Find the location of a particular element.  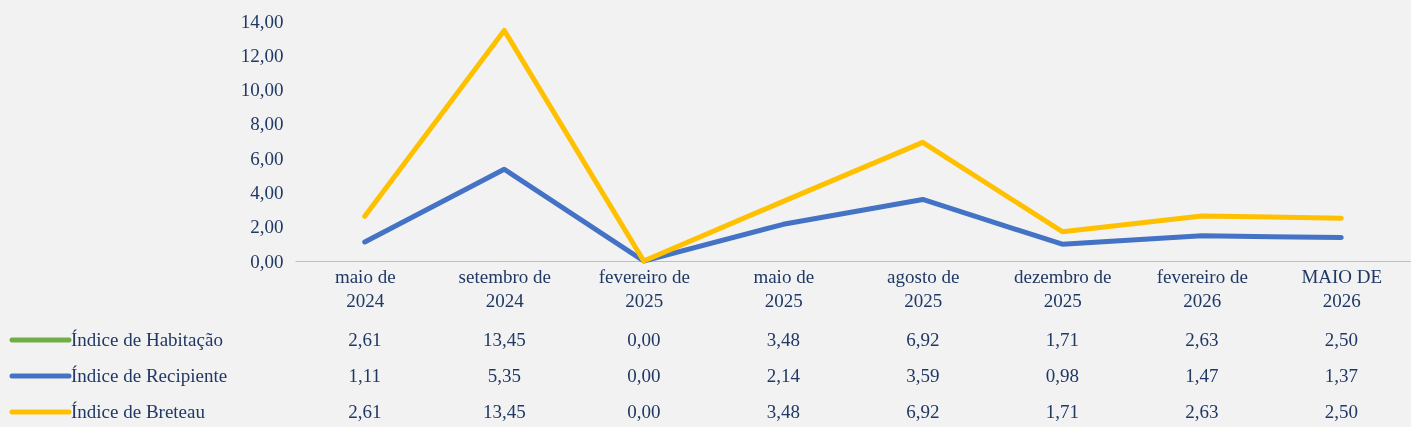

x-tick-label: fevereiro de 2026 is located at coordinates (1202, 288).